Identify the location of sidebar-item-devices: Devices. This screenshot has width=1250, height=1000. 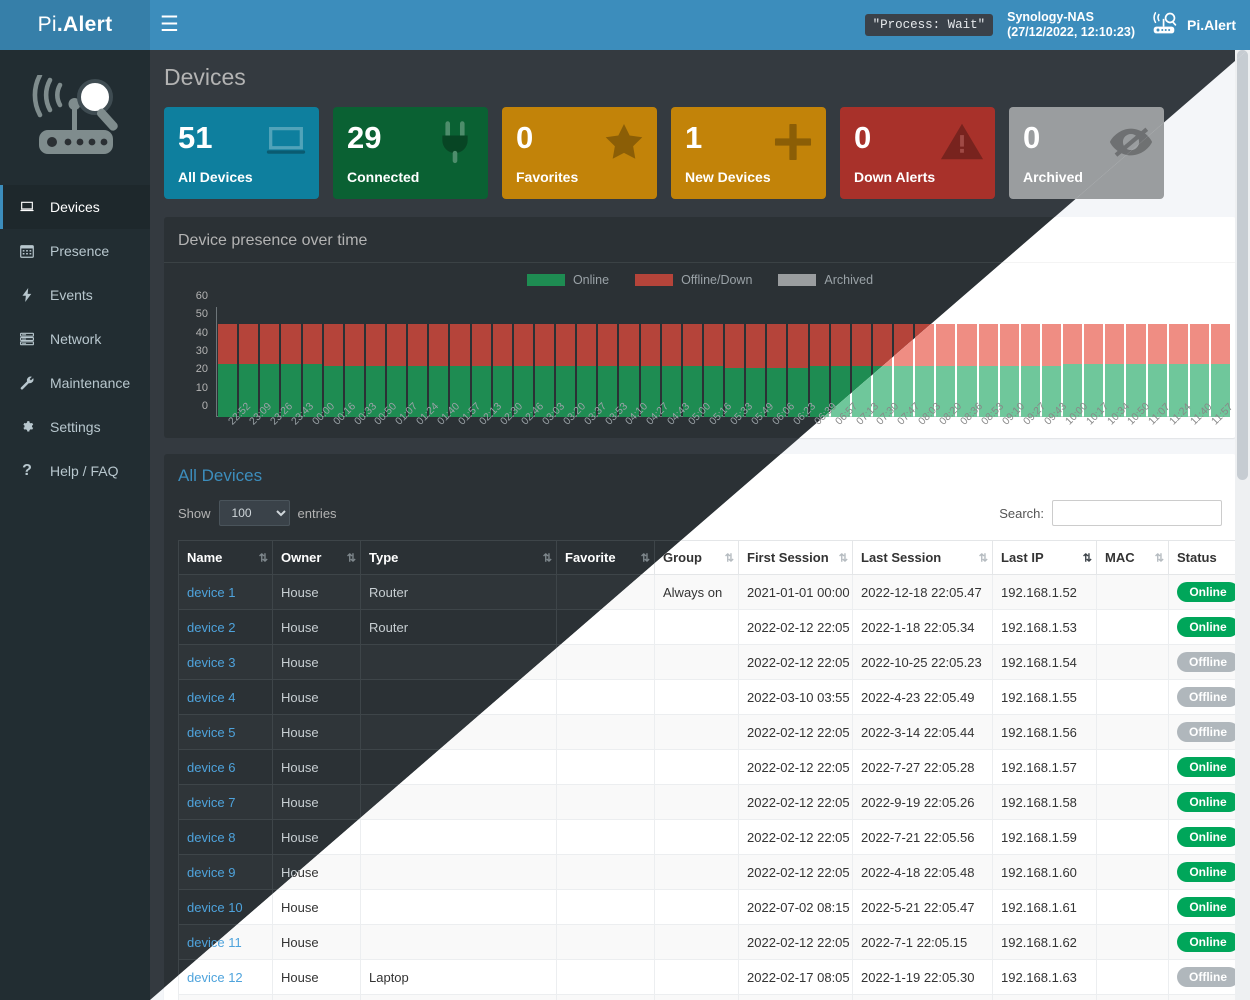
(75, 207).